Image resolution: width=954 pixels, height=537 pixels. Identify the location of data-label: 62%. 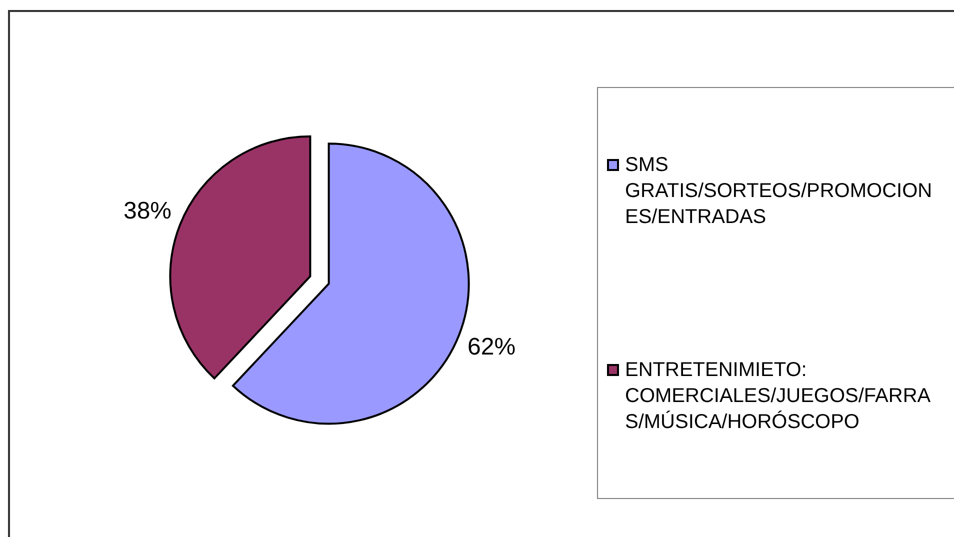
(491, 347).